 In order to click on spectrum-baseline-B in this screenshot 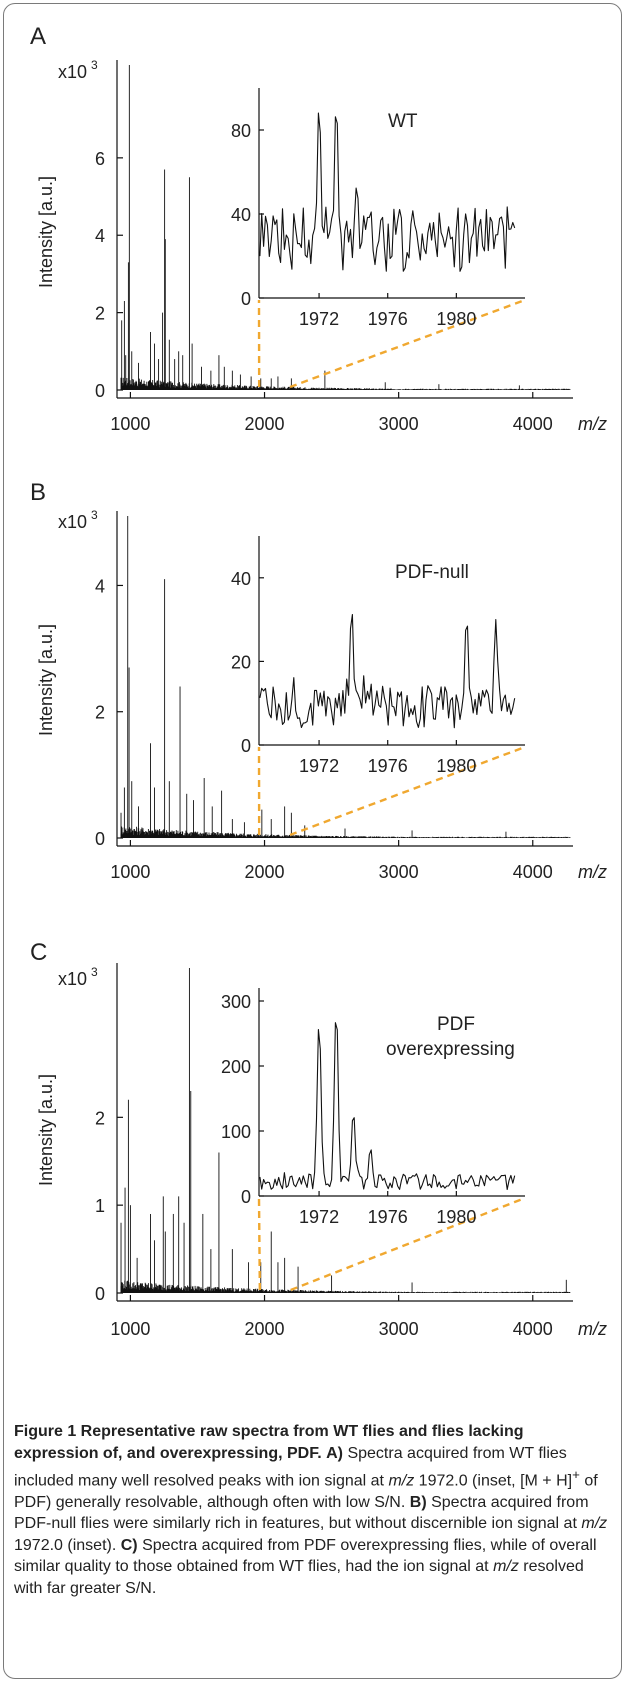, I will do `click(345, 832)`.